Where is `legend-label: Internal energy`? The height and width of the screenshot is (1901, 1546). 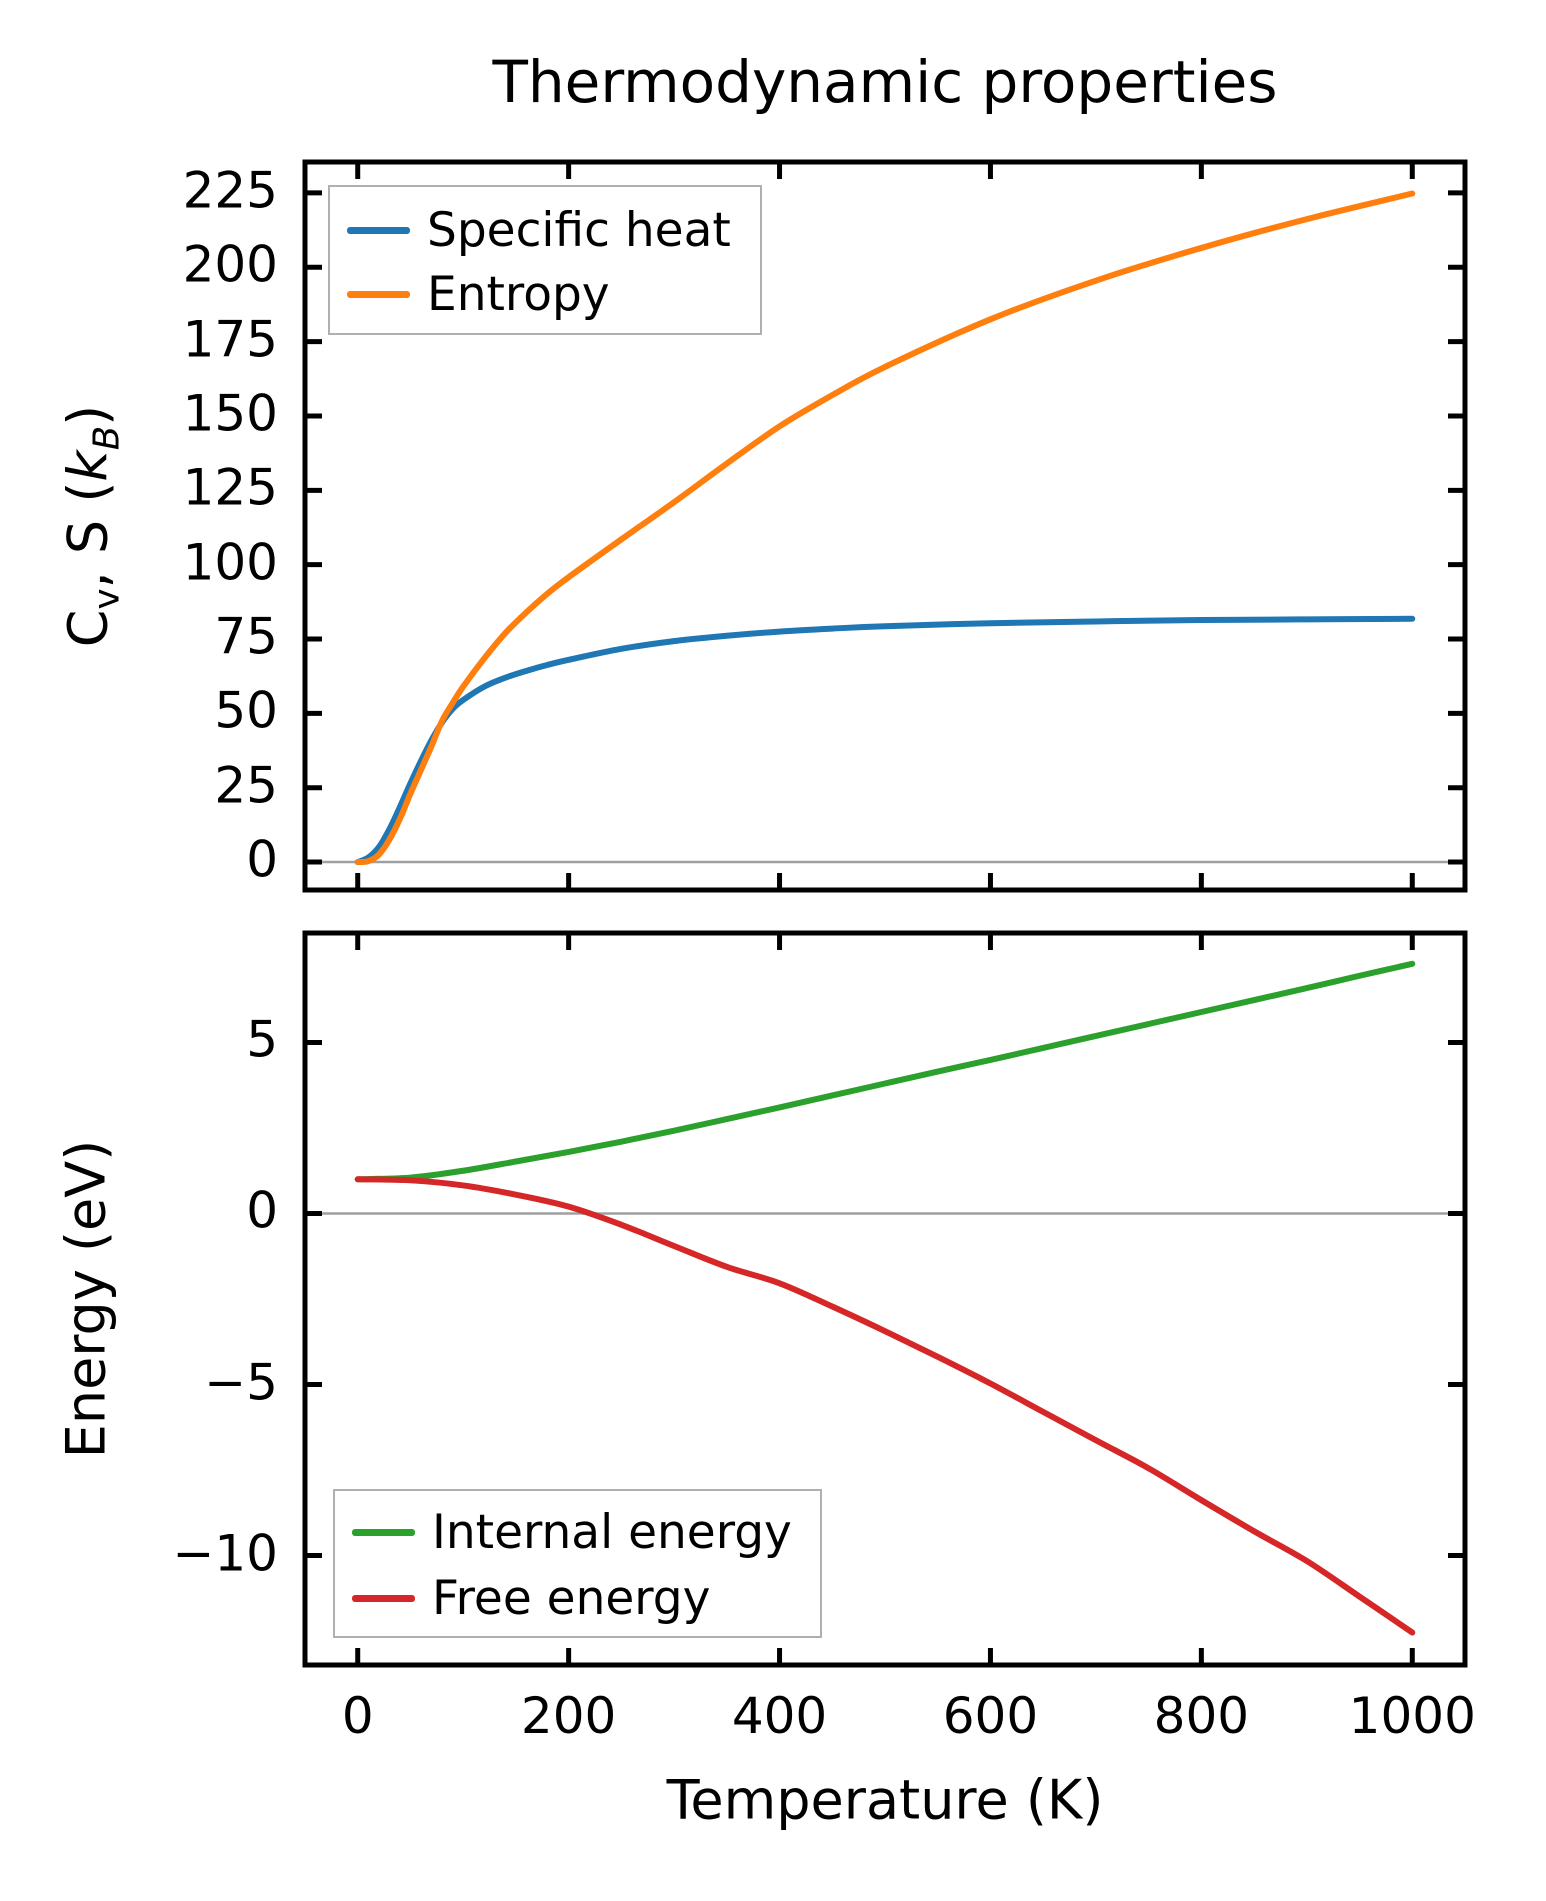
legend-label: Internal energy is located at coordinates (612, 1532).